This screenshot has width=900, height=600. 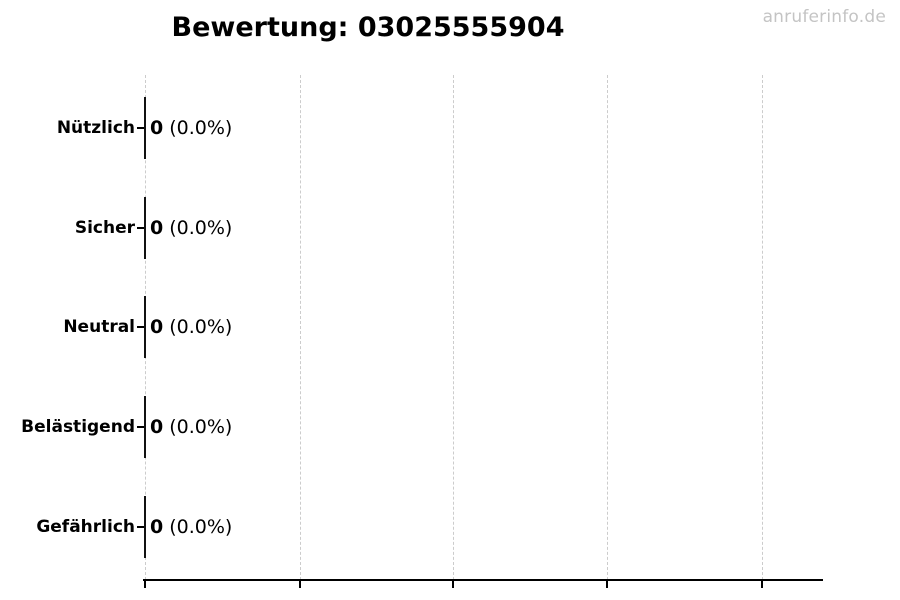 What do you see at coordinates (99, 327) in the screenshot?
I see `category-label: Neutral` at bounding box center [99, 327].